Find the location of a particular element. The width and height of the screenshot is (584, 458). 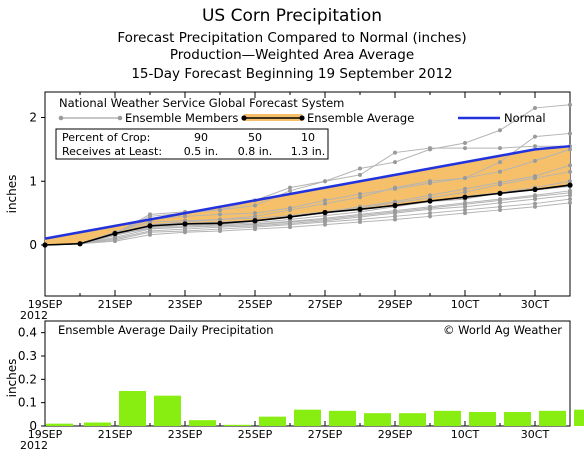

daily-bar-21SEP is located at coordinates (132, 408).